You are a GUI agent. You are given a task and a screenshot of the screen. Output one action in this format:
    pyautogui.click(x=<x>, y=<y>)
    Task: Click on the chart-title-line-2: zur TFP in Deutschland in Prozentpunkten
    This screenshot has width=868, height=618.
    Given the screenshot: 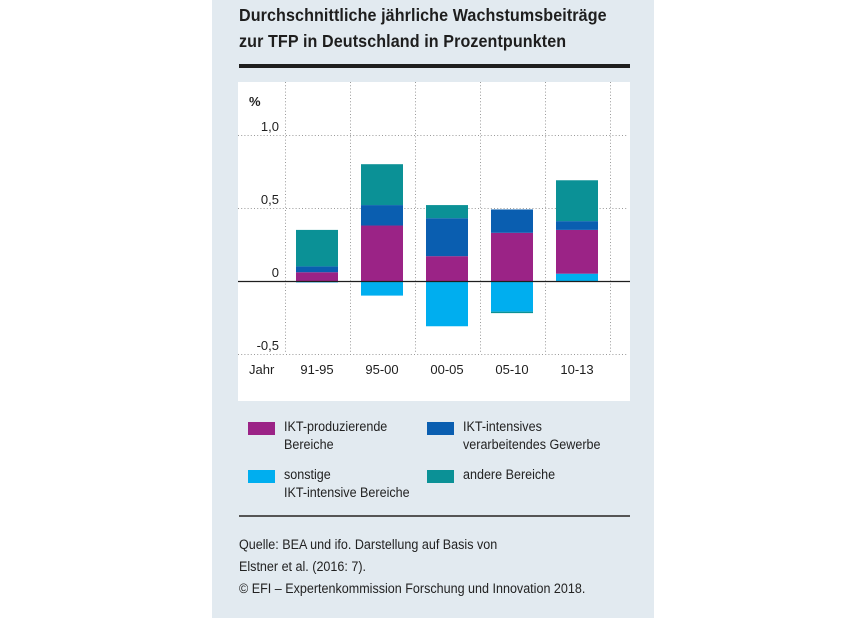 What is the action you would take?
    pyautogui.click(x=403, y=41)
    